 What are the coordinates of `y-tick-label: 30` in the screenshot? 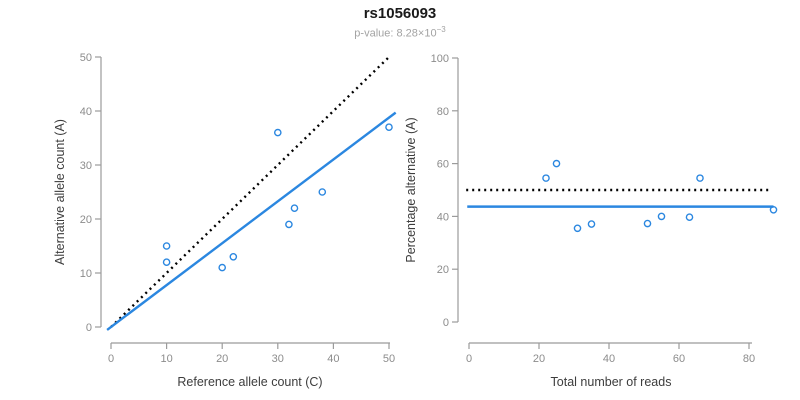 It's located at (86, 166).